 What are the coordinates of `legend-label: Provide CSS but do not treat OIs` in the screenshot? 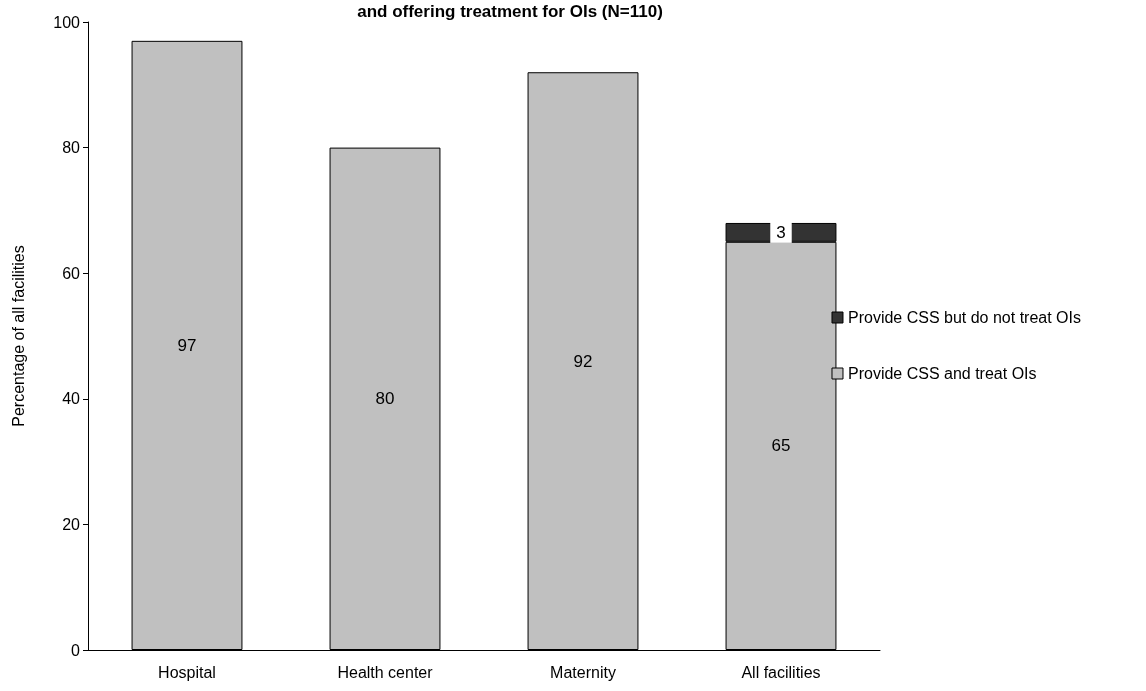 It's located at (964, 317).